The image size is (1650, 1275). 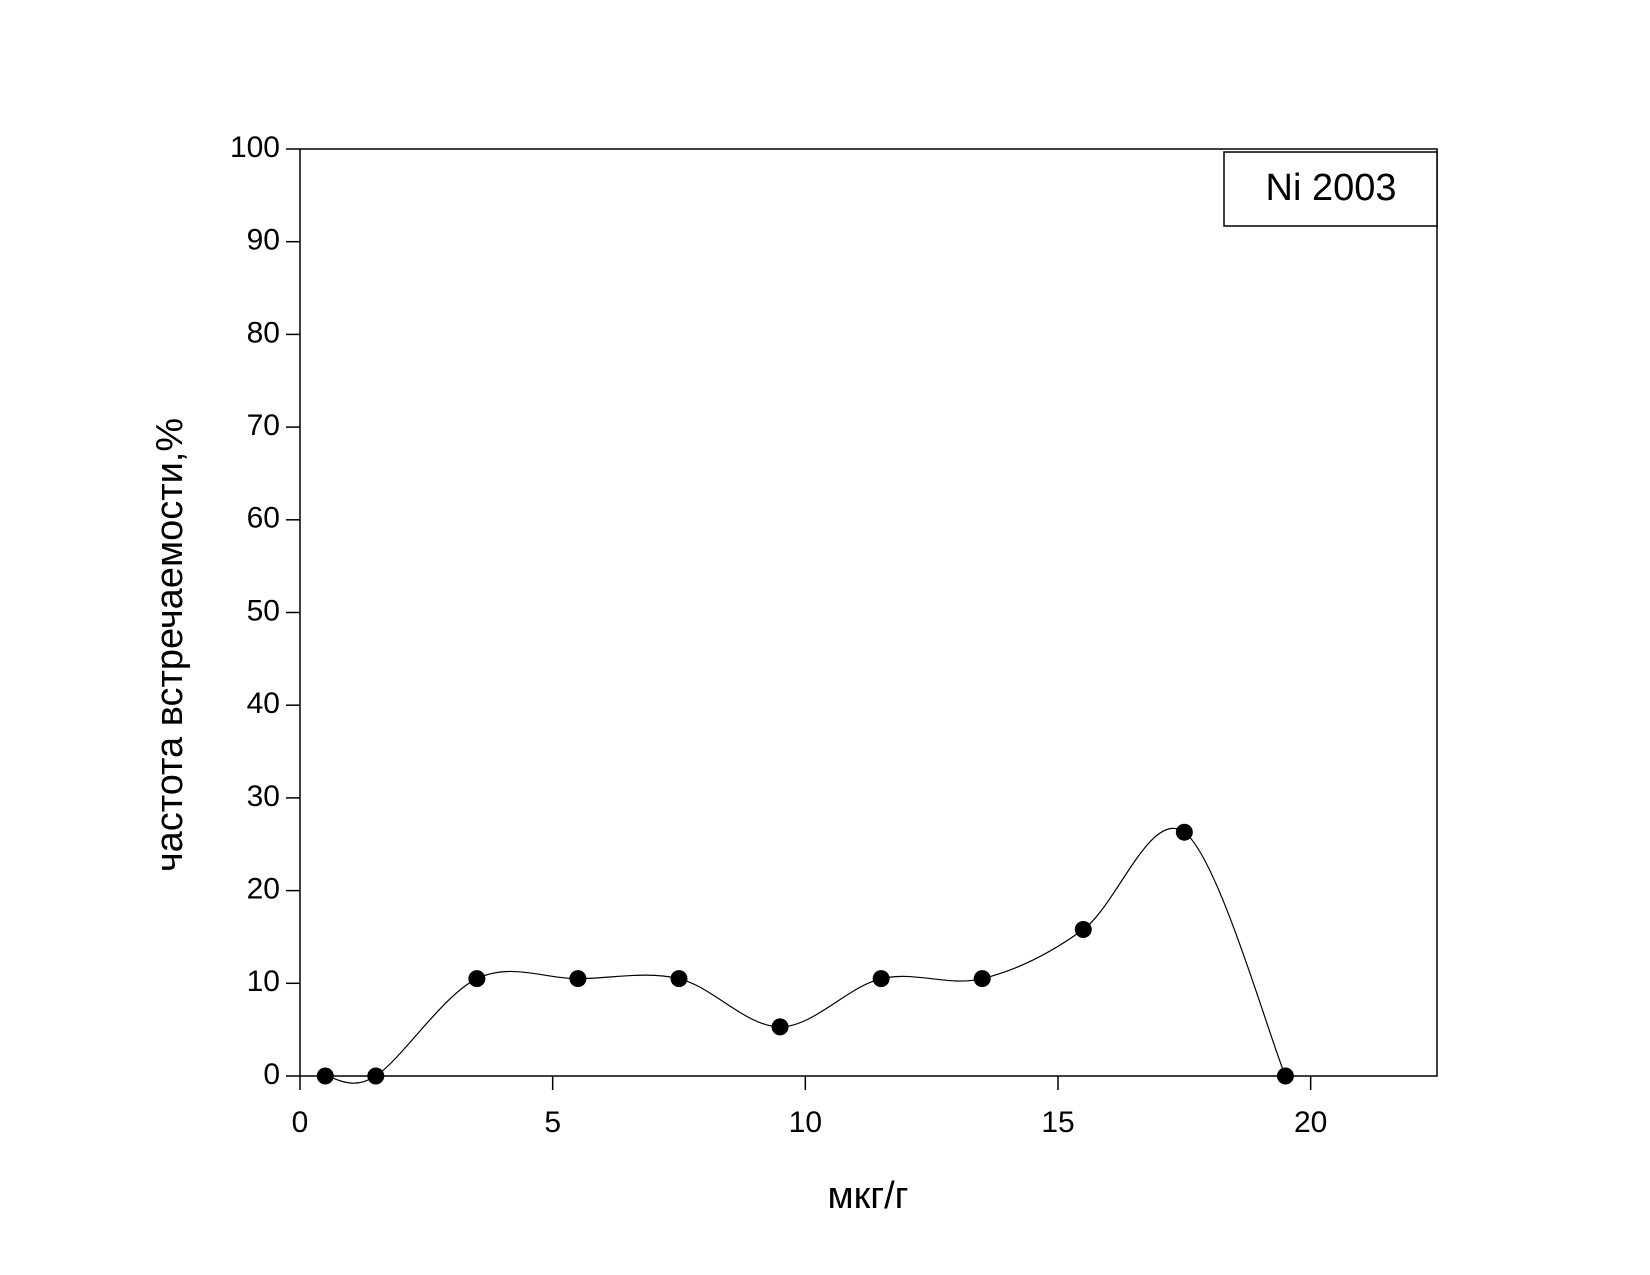 I want to click on y-tick-label: 100, so click(x=255, y=147).